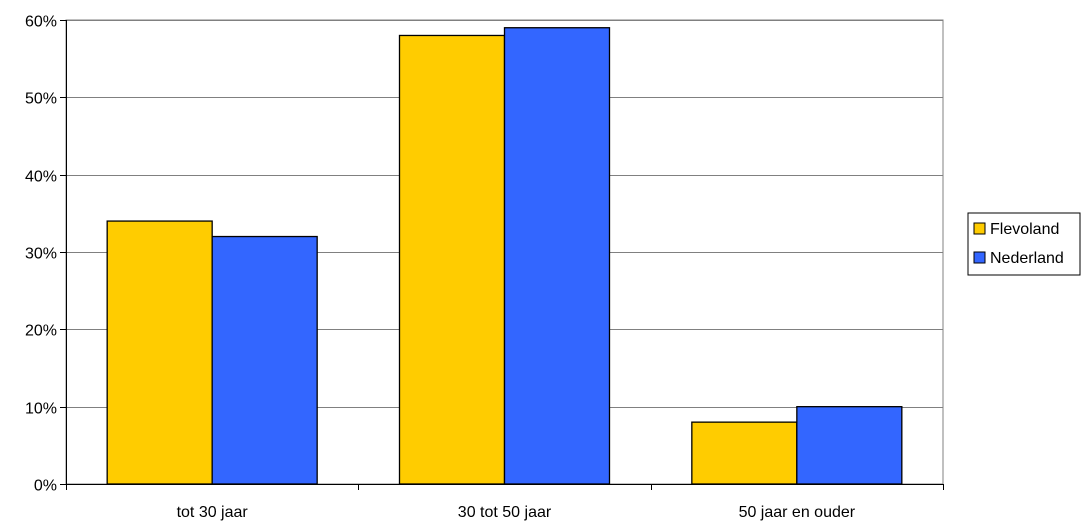  I want to click on legend-box, so click(1024, 244).